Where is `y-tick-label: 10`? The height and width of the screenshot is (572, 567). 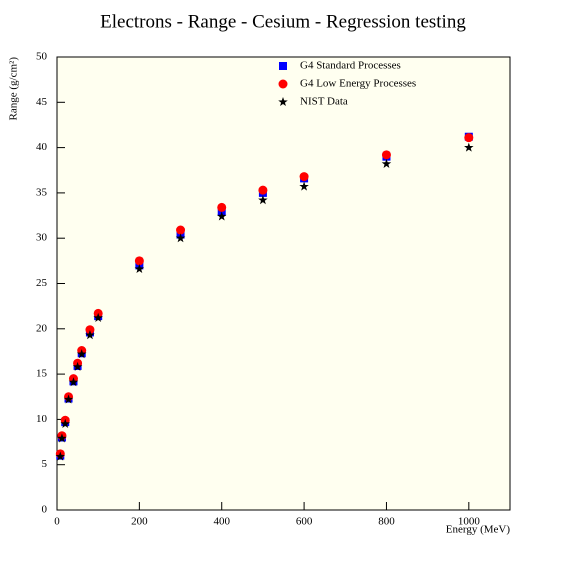 y-tick-label: 10 is located at coordinates (42, 419).